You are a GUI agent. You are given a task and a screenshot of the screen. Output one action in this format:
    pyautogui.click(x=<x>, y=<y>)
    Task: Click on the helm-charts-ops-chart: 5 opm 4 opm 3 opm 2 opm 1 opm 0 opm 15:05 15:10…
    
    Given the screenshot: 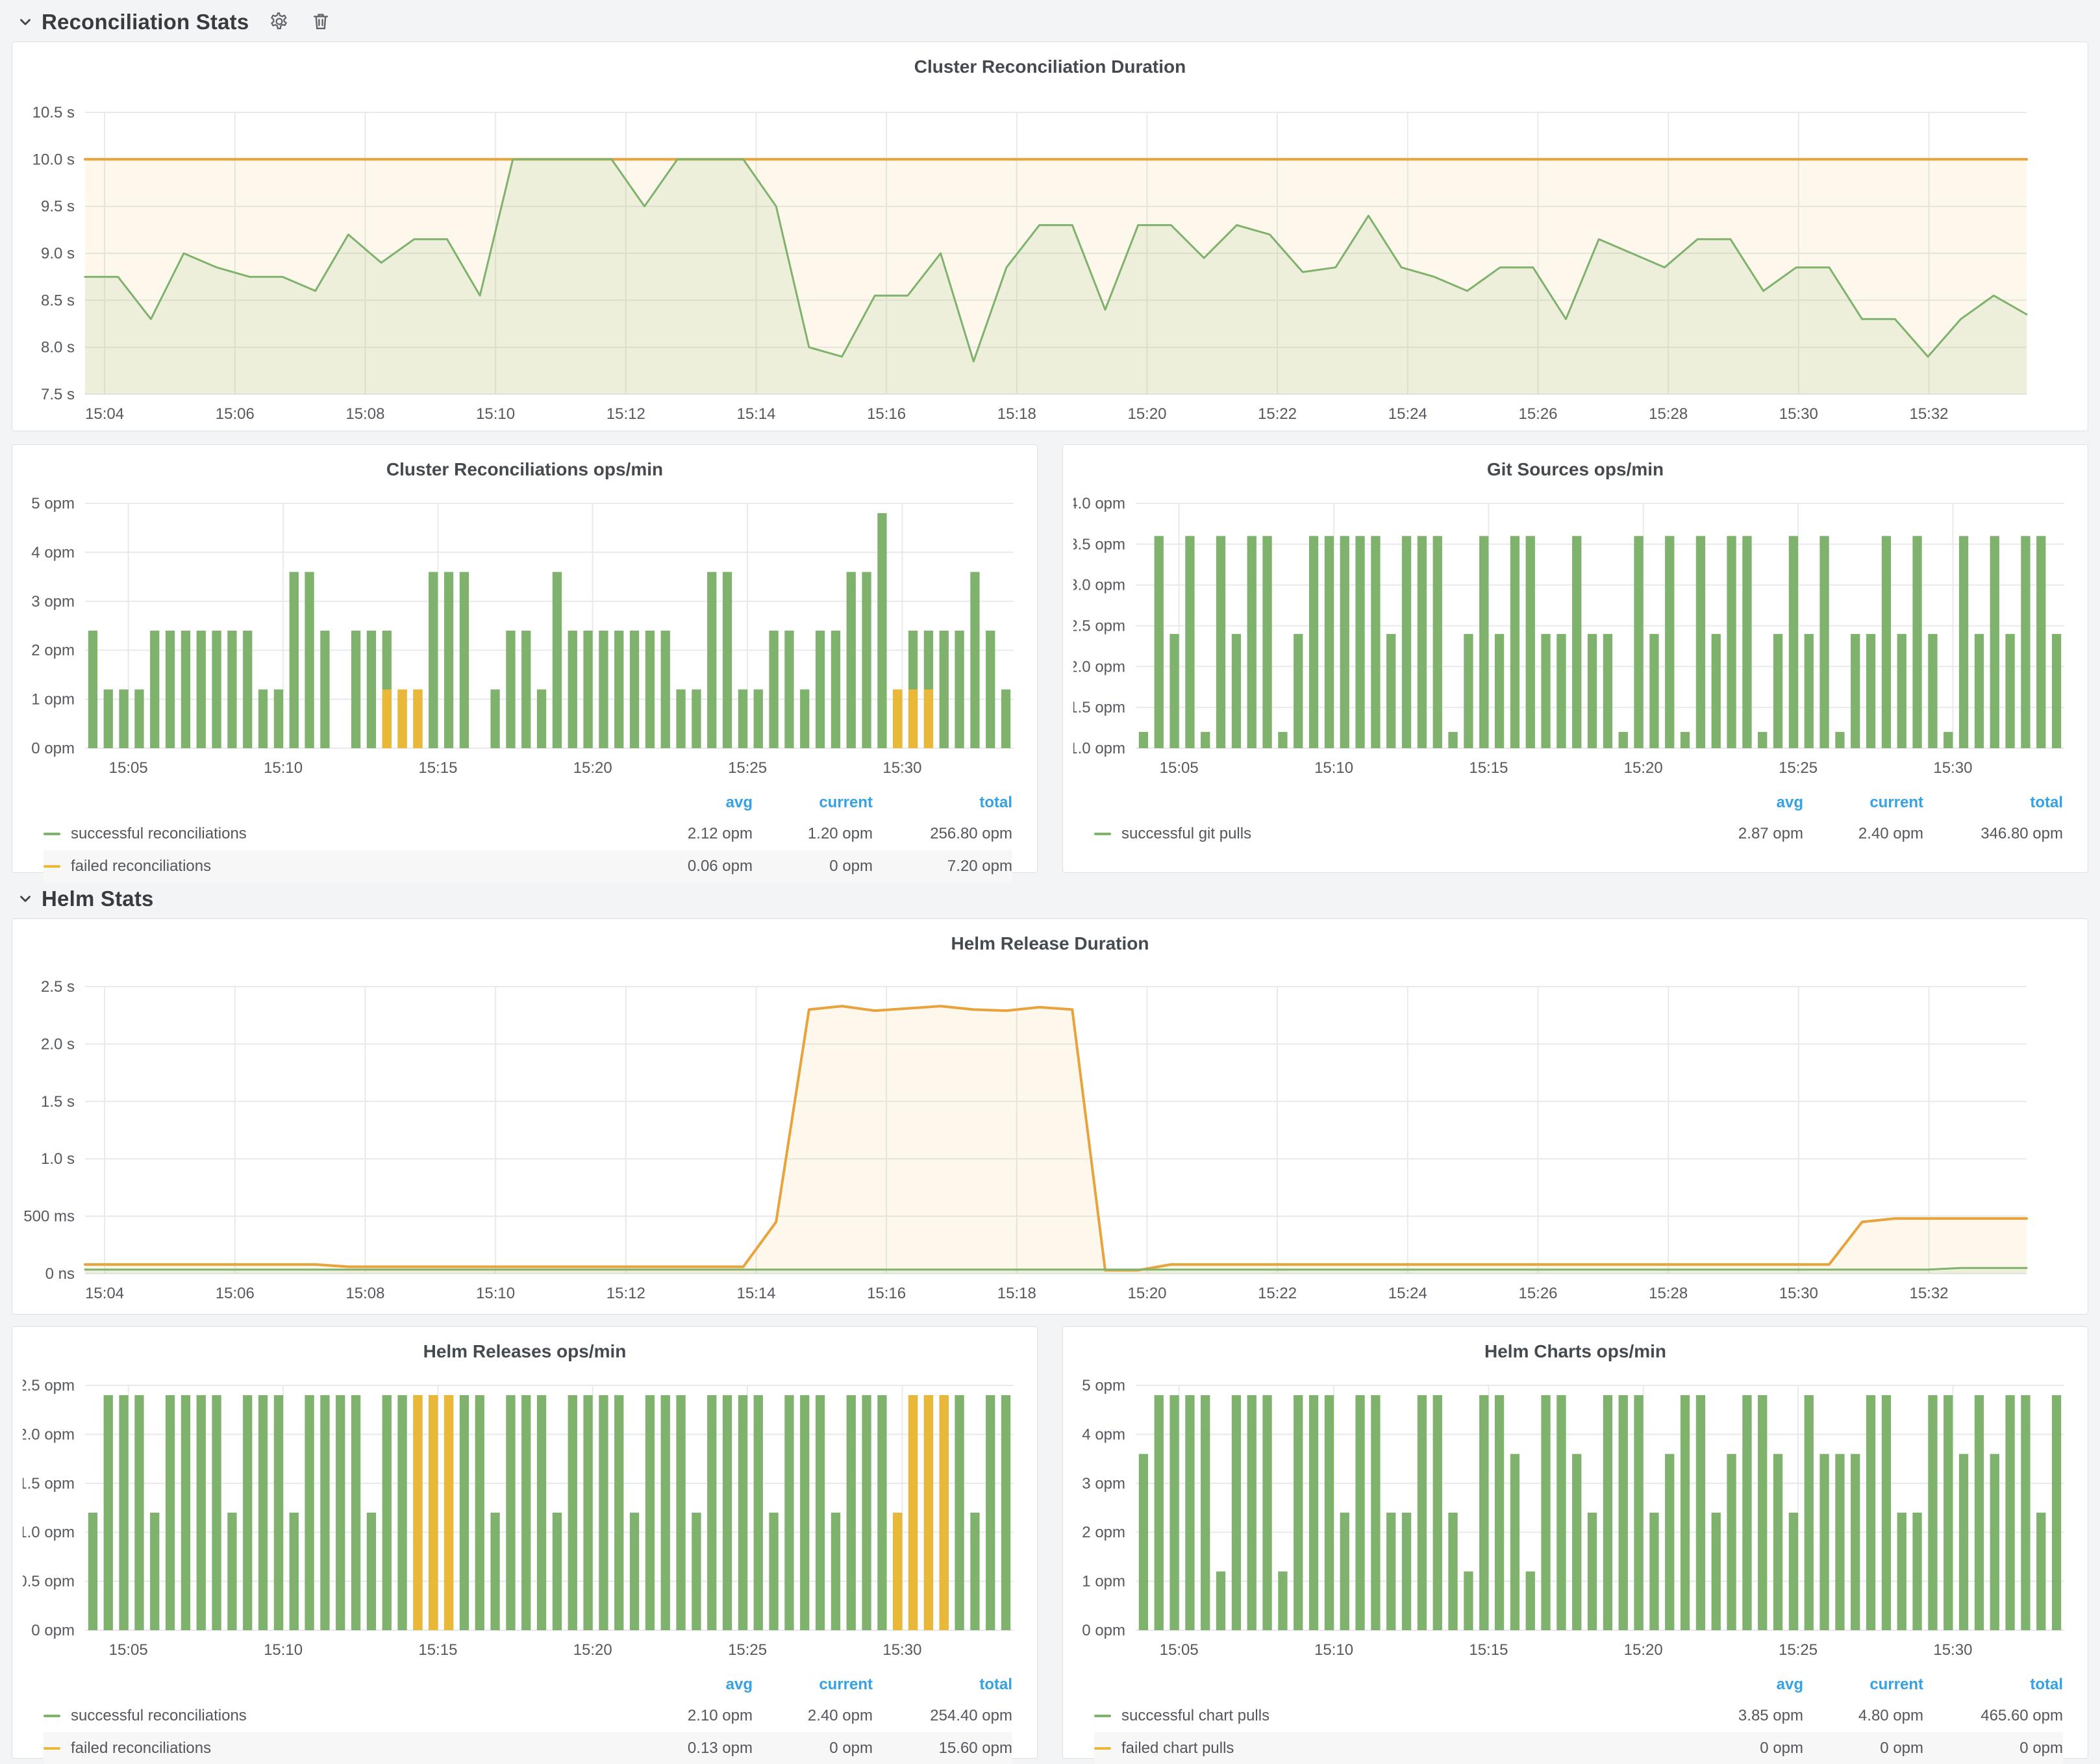 What is the action you would take?
    pyautogui.click(x=1575, y=1517)
    